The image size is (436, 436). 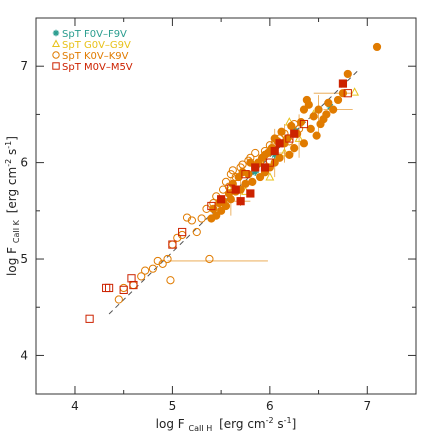 What do you see at coordinates (75, 406) in the screenshot?
I see `x-tick-label: 4` at bounding box center [75, 406].